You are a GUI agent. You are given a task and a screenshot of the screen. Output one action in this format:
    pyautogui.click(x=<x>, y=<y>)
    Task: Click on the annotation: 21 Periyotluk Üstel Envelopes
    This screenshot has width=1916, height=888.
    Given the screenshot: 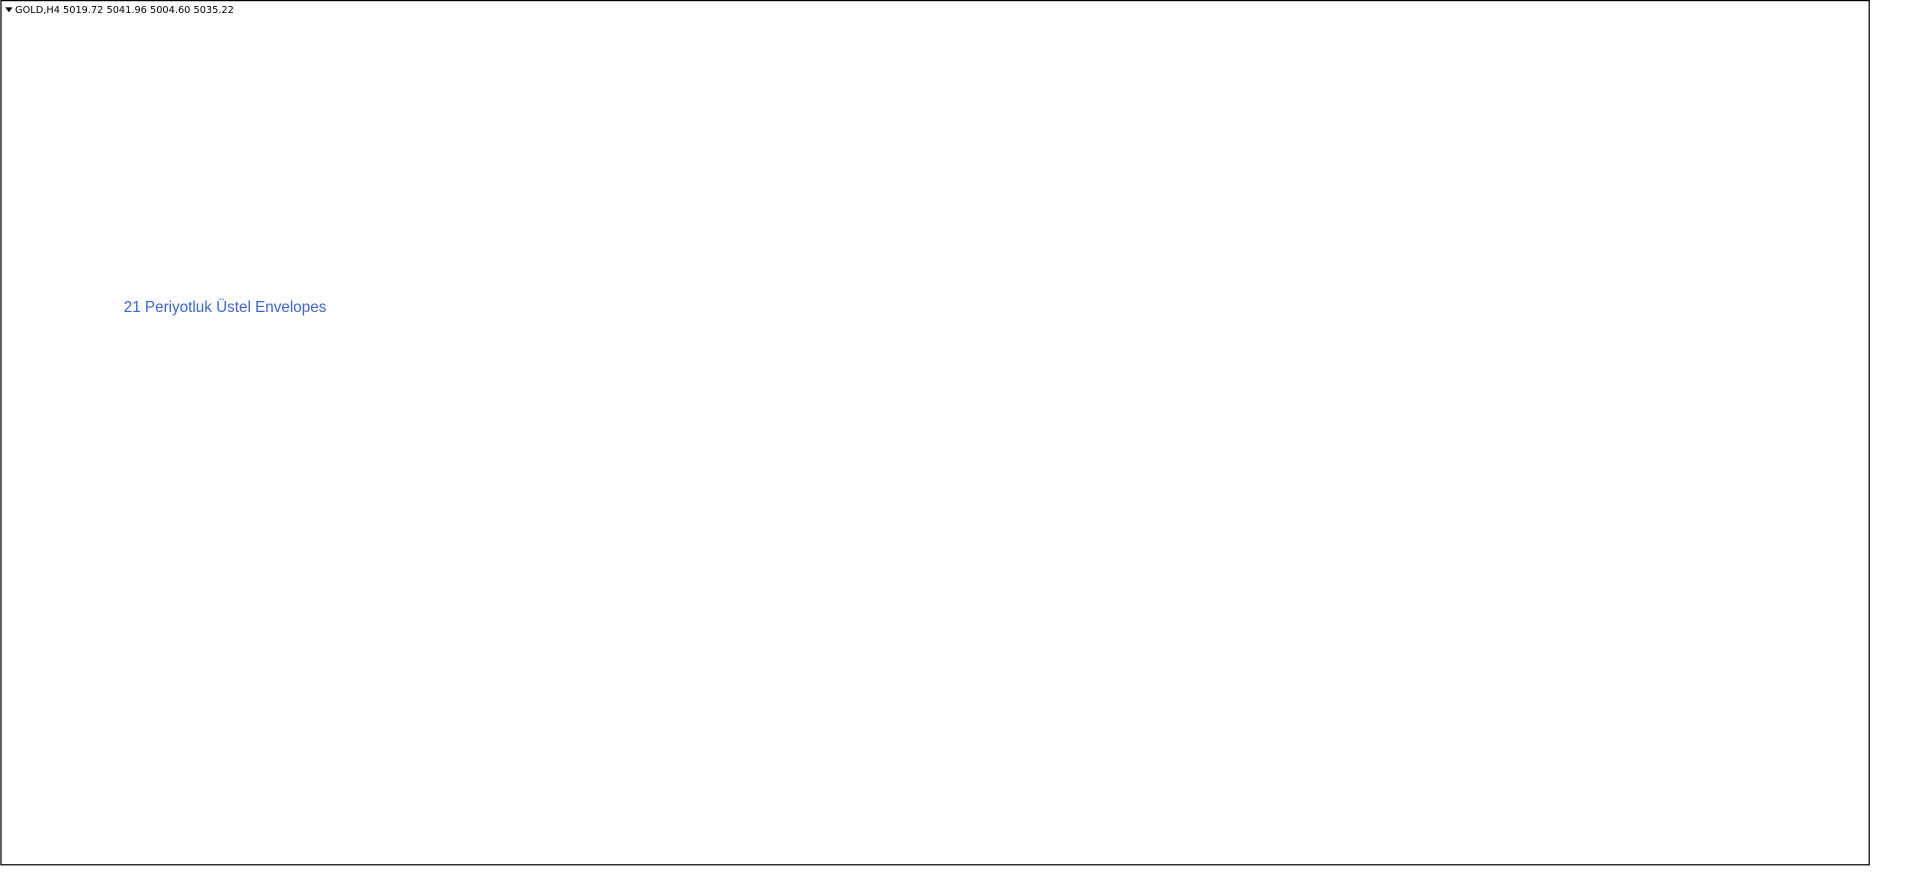 What is the action you would take?
    pyautogui.click(x=225, y=307)
    